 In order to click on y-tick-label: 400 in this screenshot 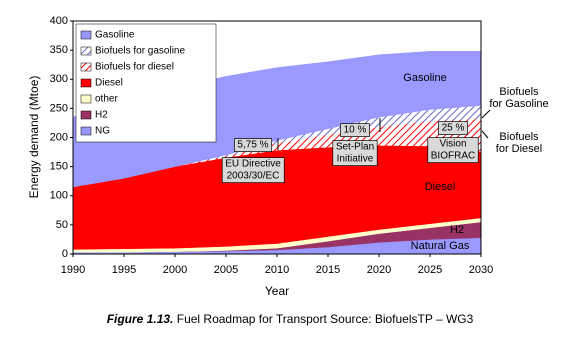, I will do `click(59, 21)`.